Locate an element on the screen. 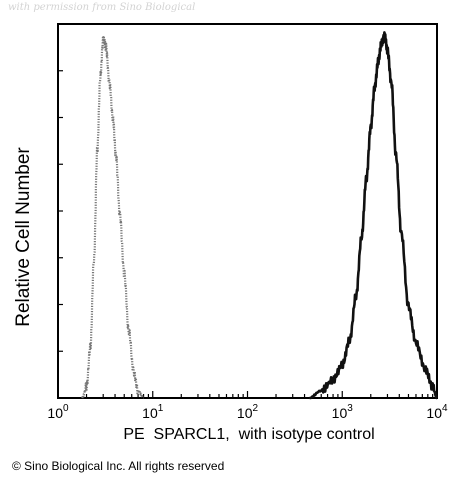  x-tick-label: 10⁴ is located at coordinates (437, 412).